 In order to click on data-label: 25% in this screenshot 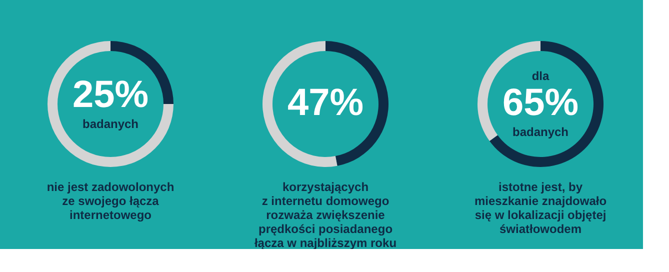, I will do `click(110, 95)`.